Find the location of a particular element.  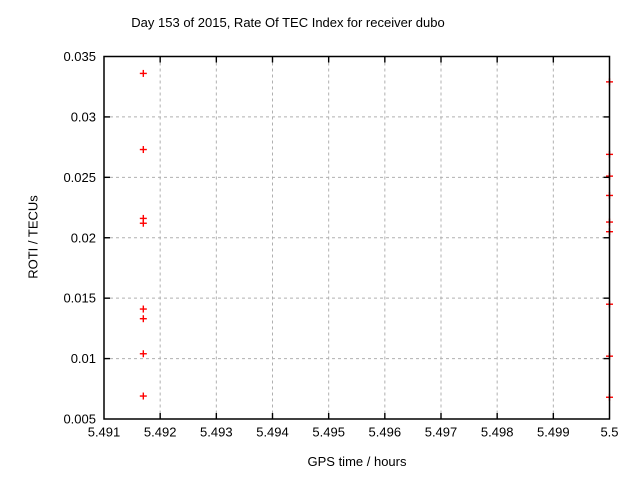

y-tick-label: 0.035 is located at coordinates (79, 56).